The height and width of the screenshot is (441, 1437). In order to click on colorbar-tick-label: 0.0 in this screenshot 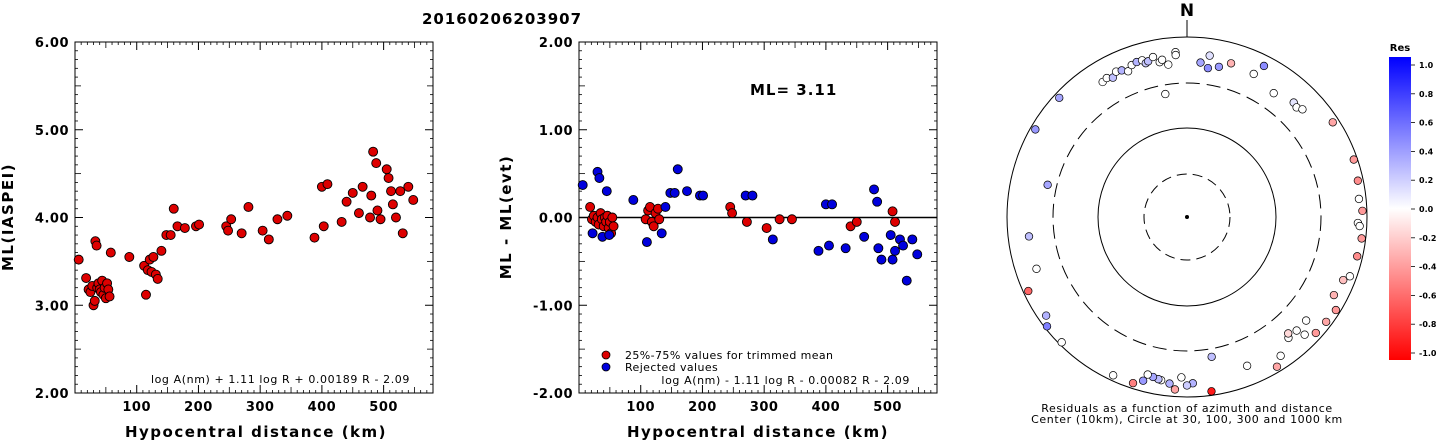, I will do `click(1426, 209)`.